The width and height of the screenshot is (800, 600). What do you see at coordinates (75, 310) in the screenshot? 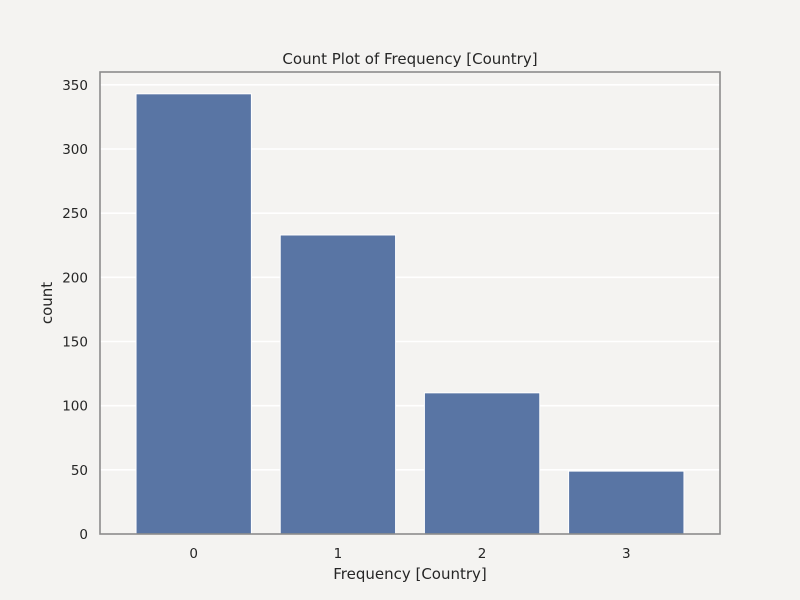
I see `y-axis-ticks: 0 50 100 150 200 250 300 350` at bounding box center [75, 310].